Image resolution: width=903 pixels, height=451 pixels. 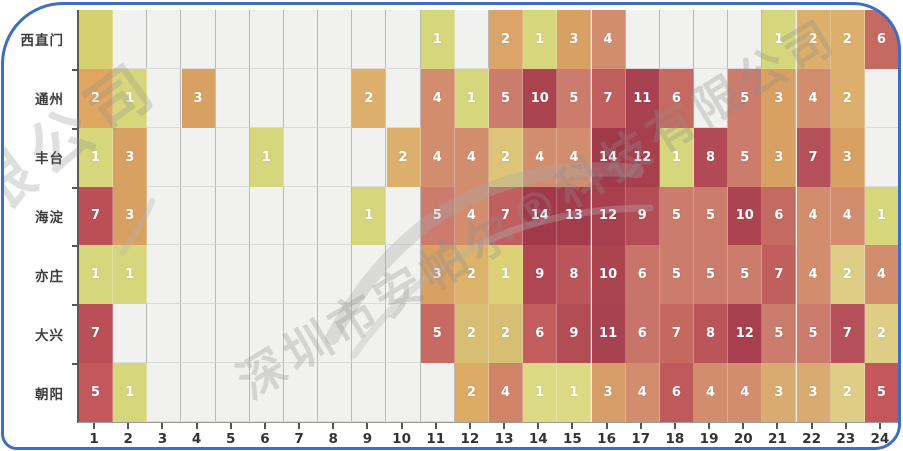 I want to click on y-axis: 西直门 通州 丰台 海淀 亦庄 大兴 朝阳, so click(x=36, y=216).